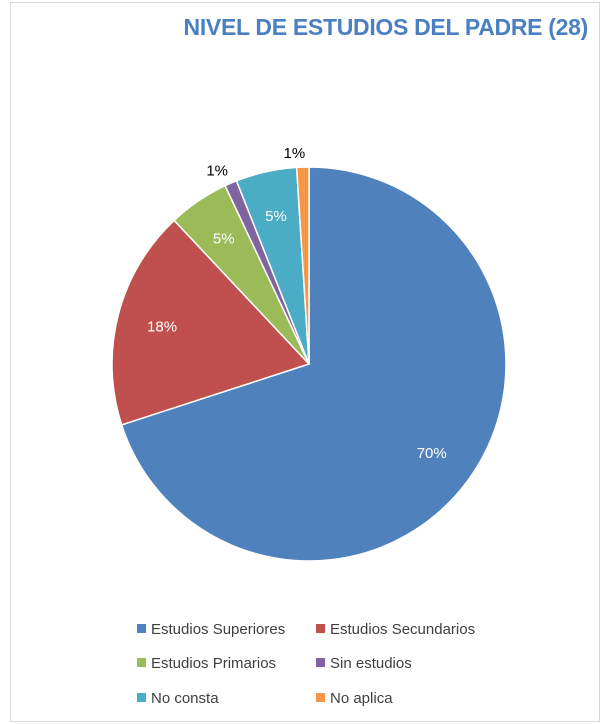 The height and width of the screenshot is (724, 602). I want to click on slice-label-no-aplica: 1%, so click(295, 153).